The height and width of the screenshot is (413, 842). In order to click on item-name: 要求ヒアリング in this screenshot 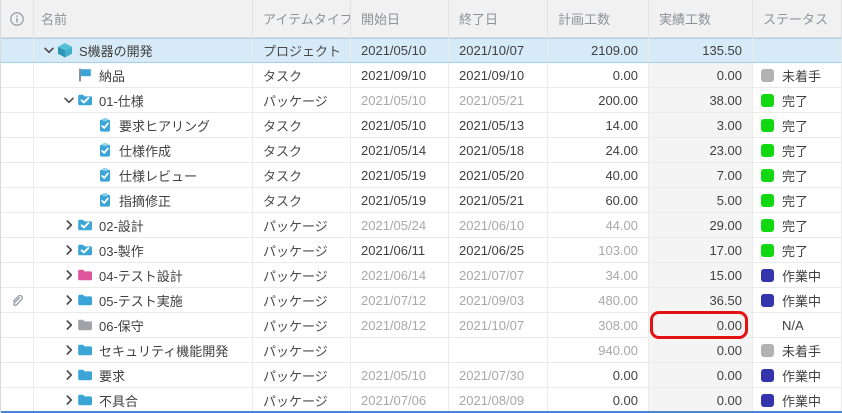, I will do `click(165, 126)`.